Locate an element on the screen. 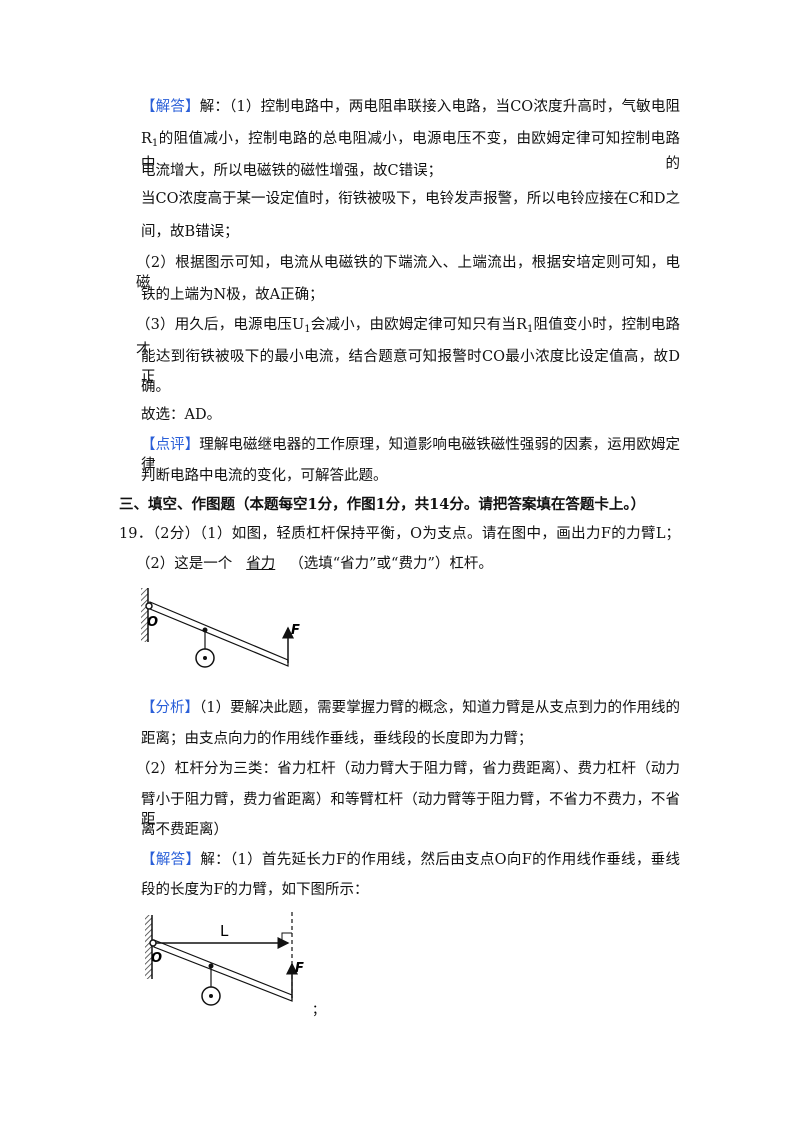  text-line: 故选：AD。 is located at coordinates (181, 415).